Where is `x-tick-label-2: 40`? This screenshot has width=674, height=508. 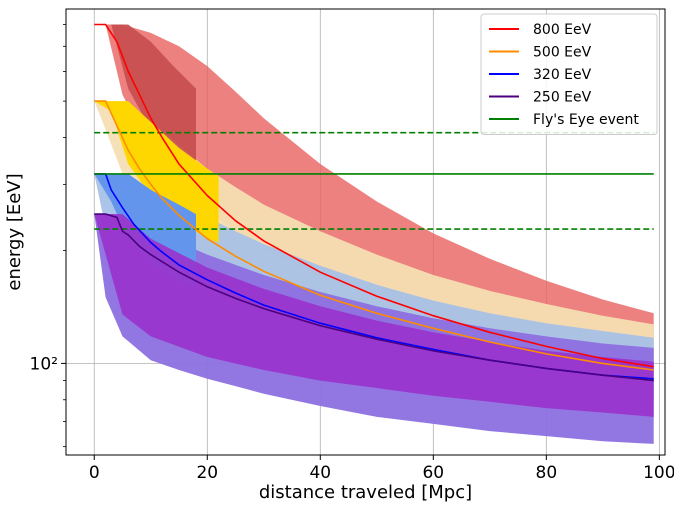
x-tick-label-2: 40 is located at coordinates (320, 473).